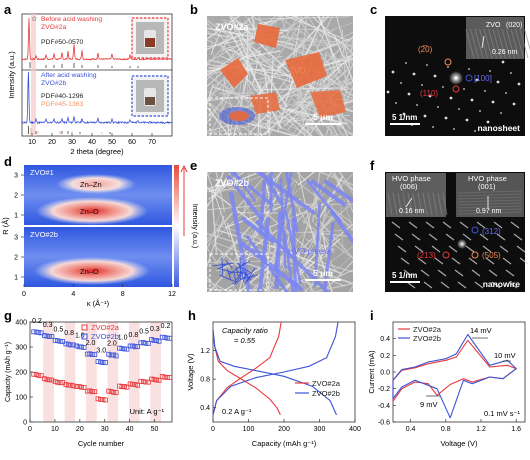  Describe the element at coordinates (488, 211) in the screenshot. I see `panel-f-inset2-d: 0.97 nm` at that location.